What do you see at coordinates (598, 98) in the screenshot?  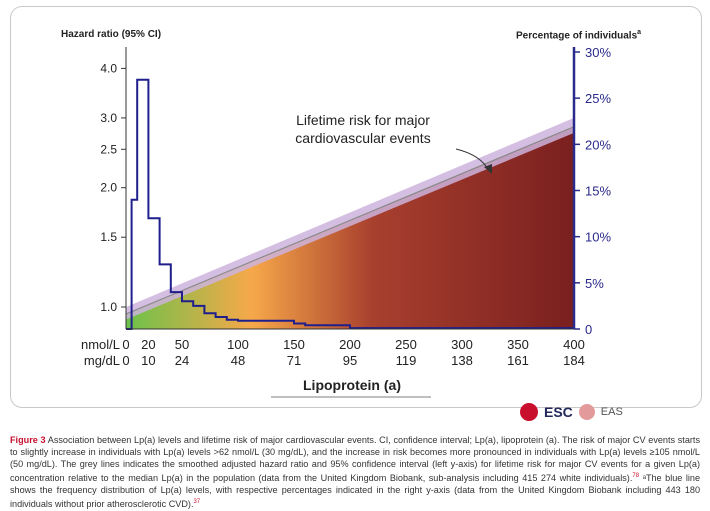 I see `right-tick-label: 25%` at bounding box center [598, 98].